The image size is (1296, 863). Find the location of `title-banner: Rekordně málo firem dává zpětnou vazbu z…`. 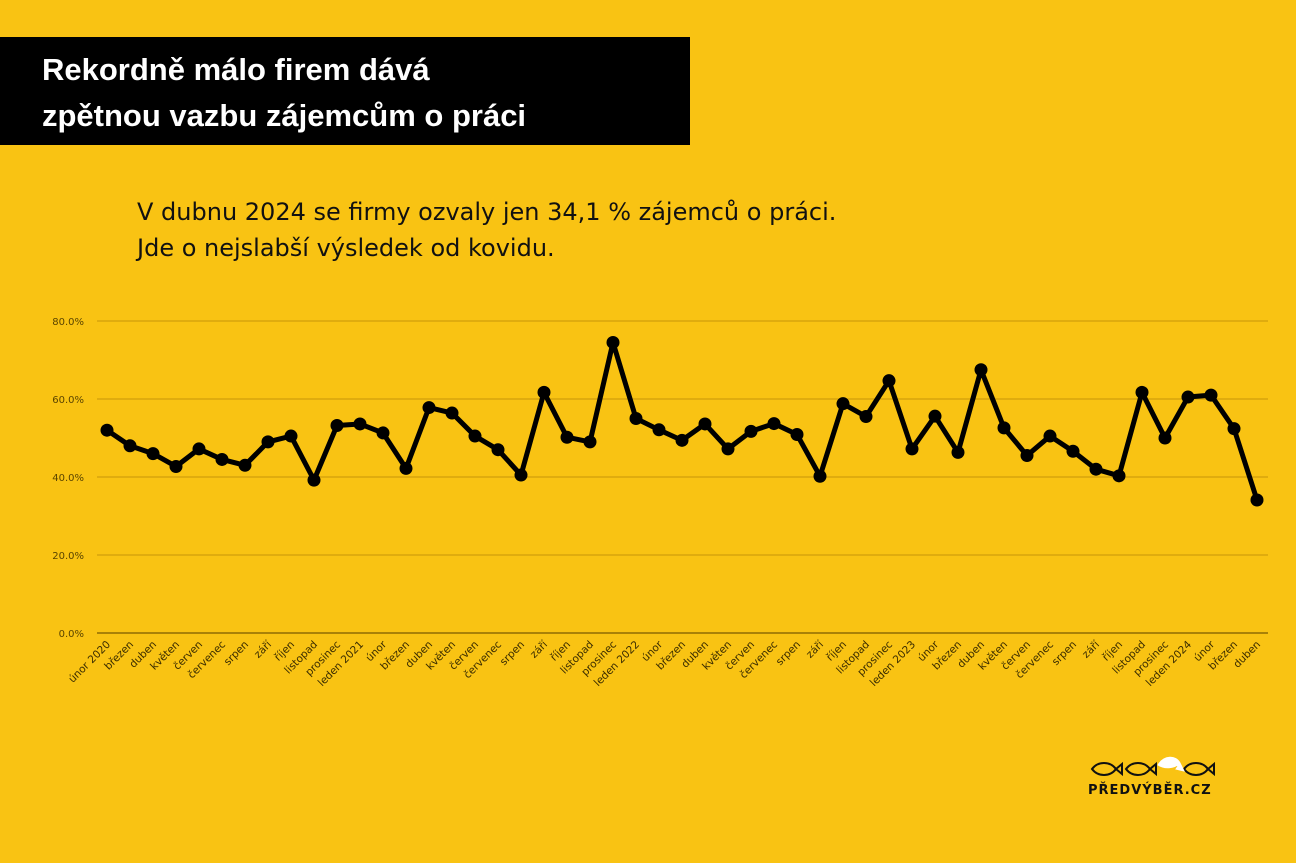

title-banner: Rekordně málo firem dává zpětnou vazbu z… is located at coordinates (345, 91).